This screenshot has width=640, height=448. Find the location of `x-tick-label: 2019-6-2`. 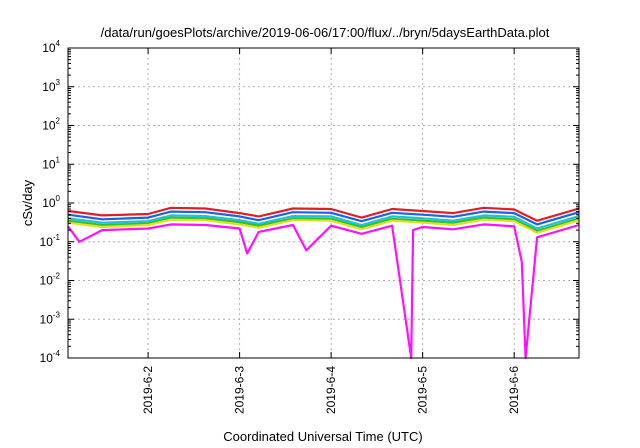

x-tick-label: 2019-6-2 is located at coordinates (148, 390).